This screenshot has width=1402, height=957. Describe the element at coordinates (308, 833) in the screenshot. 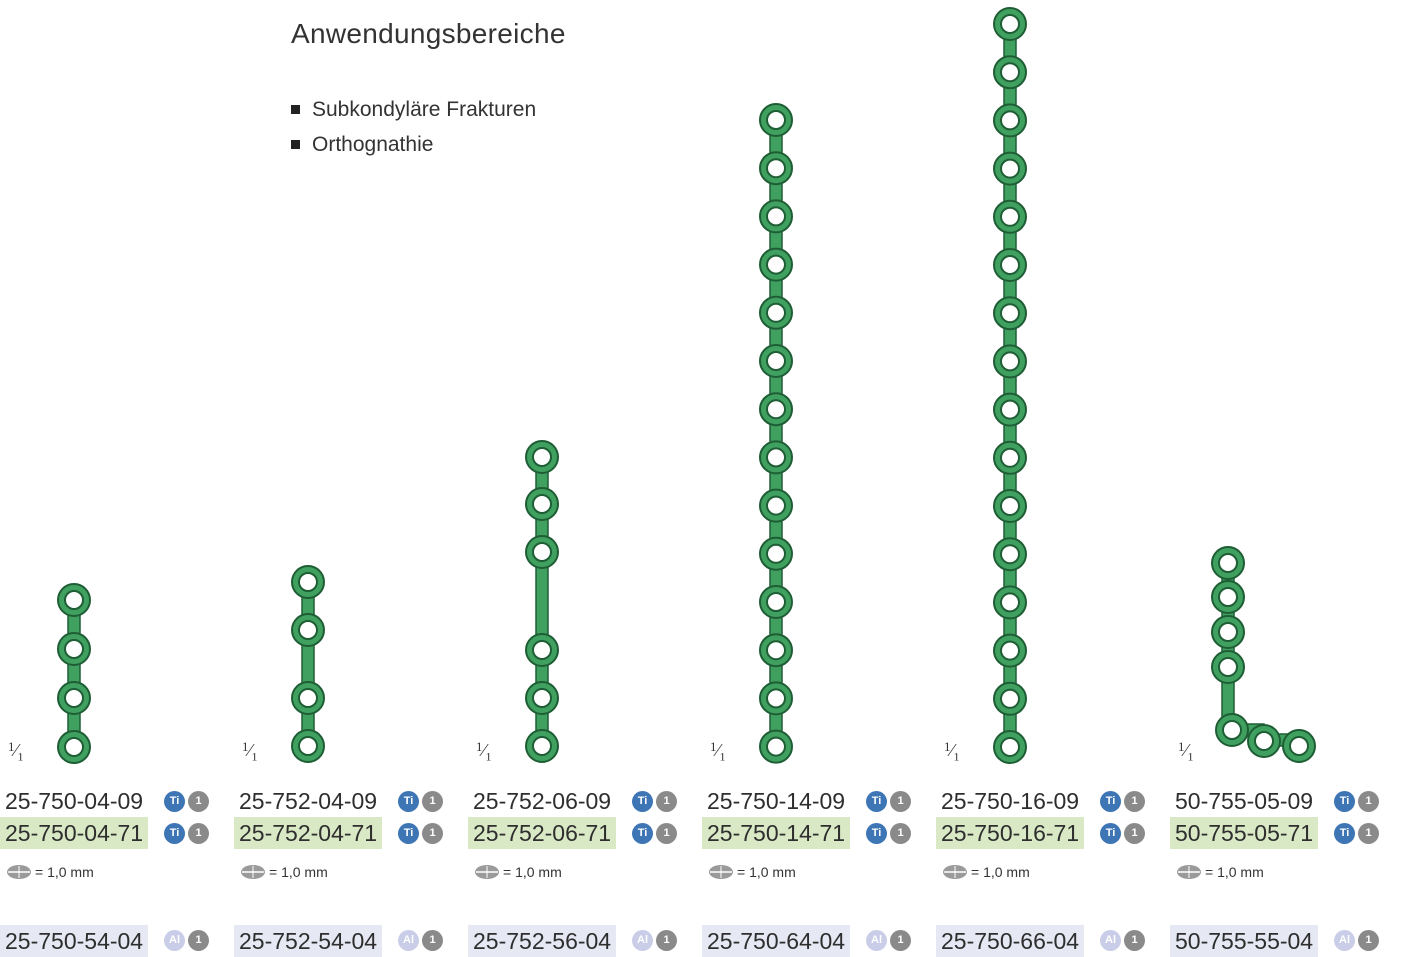

I see `article-number-green: 25-752-04-71` at that location.